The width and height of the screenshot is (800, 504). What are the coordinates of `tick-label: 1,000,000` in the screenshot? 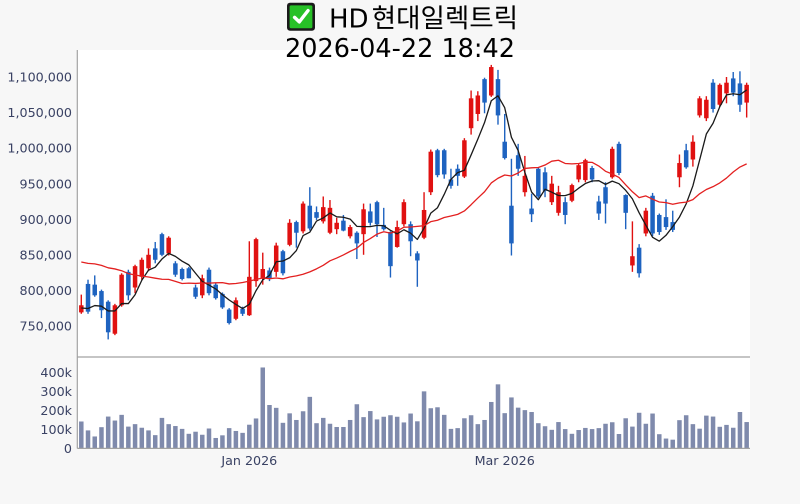 It's located at (39, 148).